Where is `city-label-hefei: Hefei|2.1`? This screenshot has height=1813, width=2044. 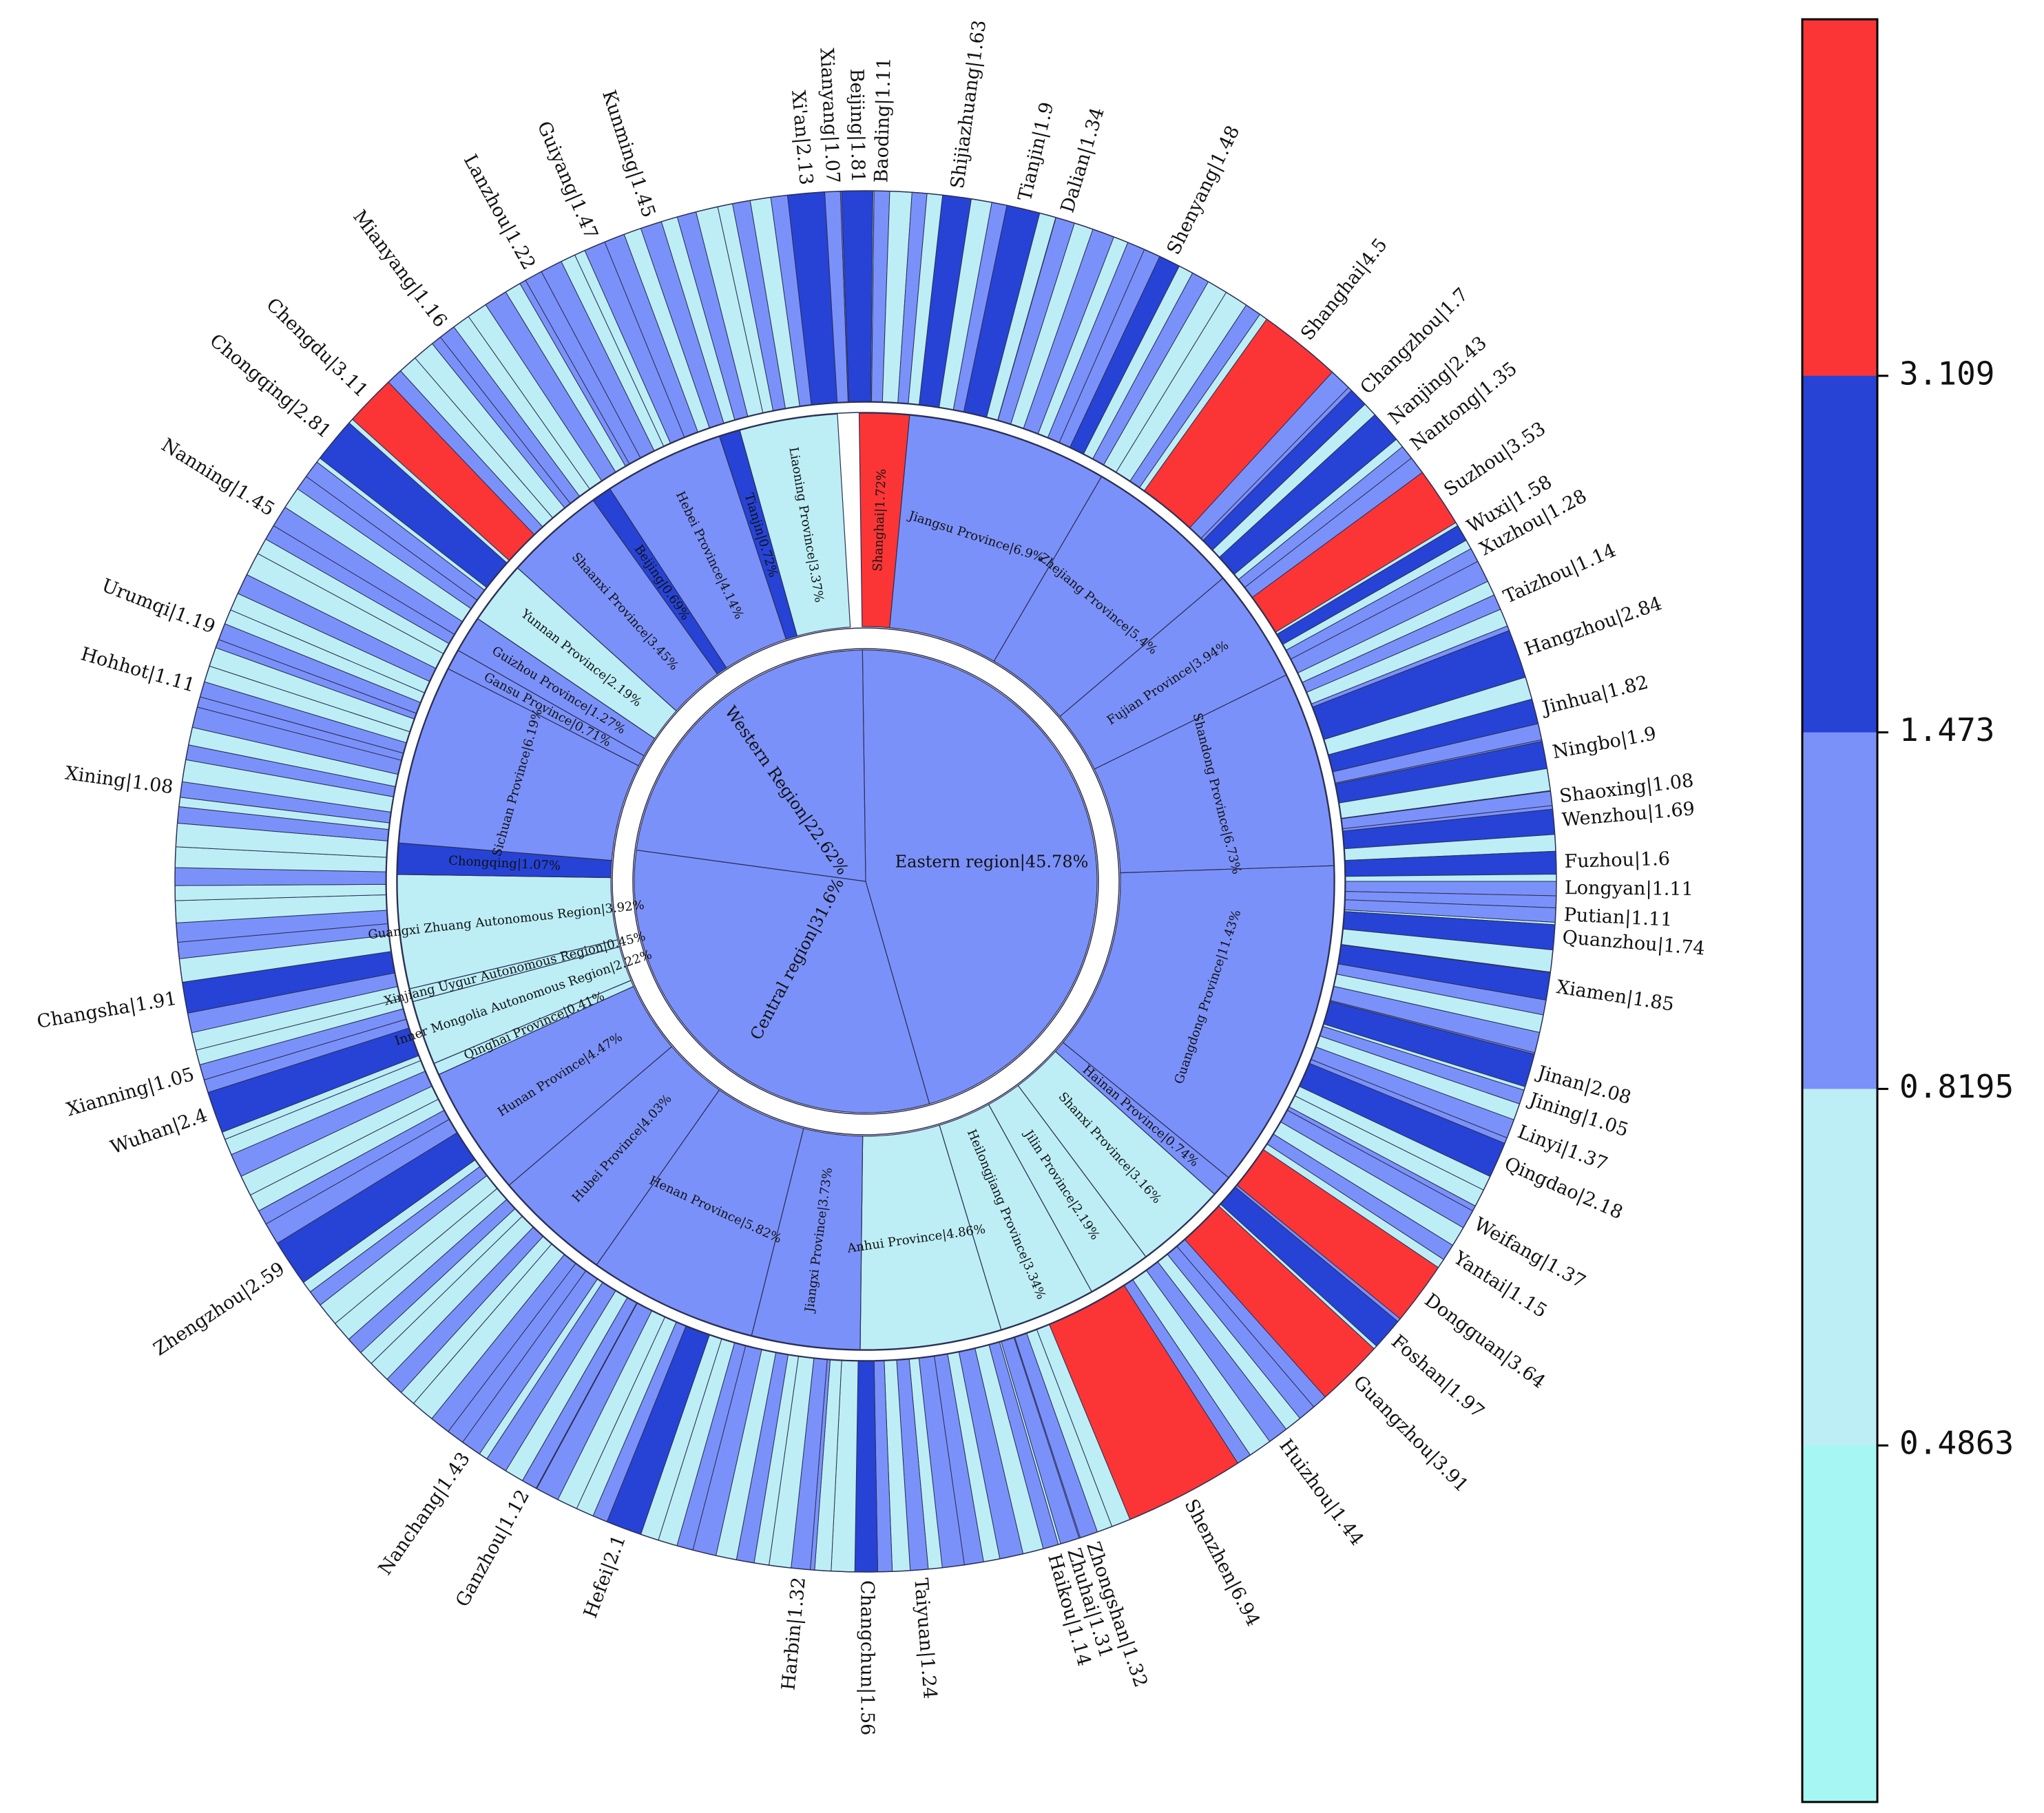
city-label-hefei: Hefei|2.1 is located at coordinates (605, 1576).